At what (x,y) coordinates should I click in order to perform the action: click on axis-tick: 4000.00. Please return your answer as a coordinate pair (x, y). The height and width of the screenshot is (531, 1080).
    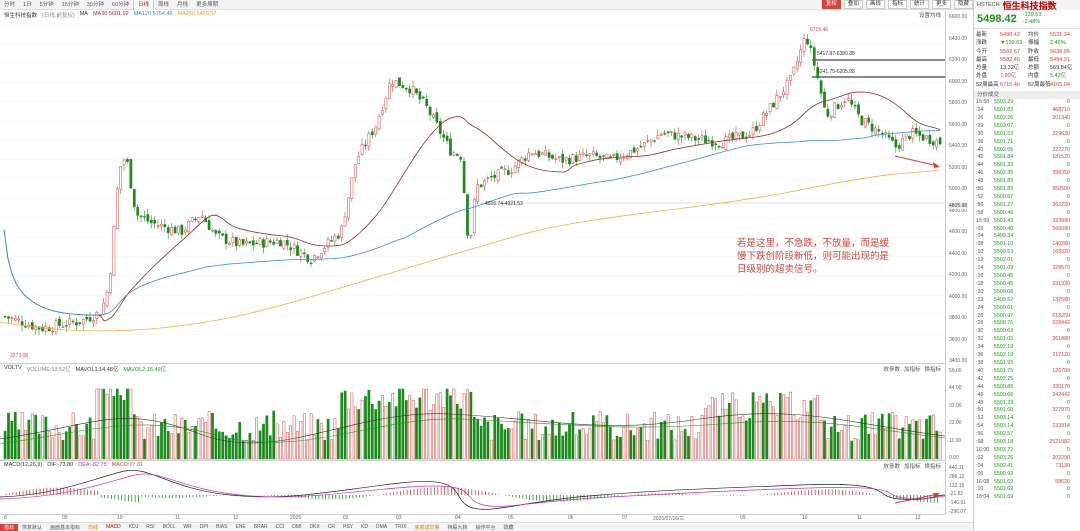
    Looking at the image, I should click on (958, 296).